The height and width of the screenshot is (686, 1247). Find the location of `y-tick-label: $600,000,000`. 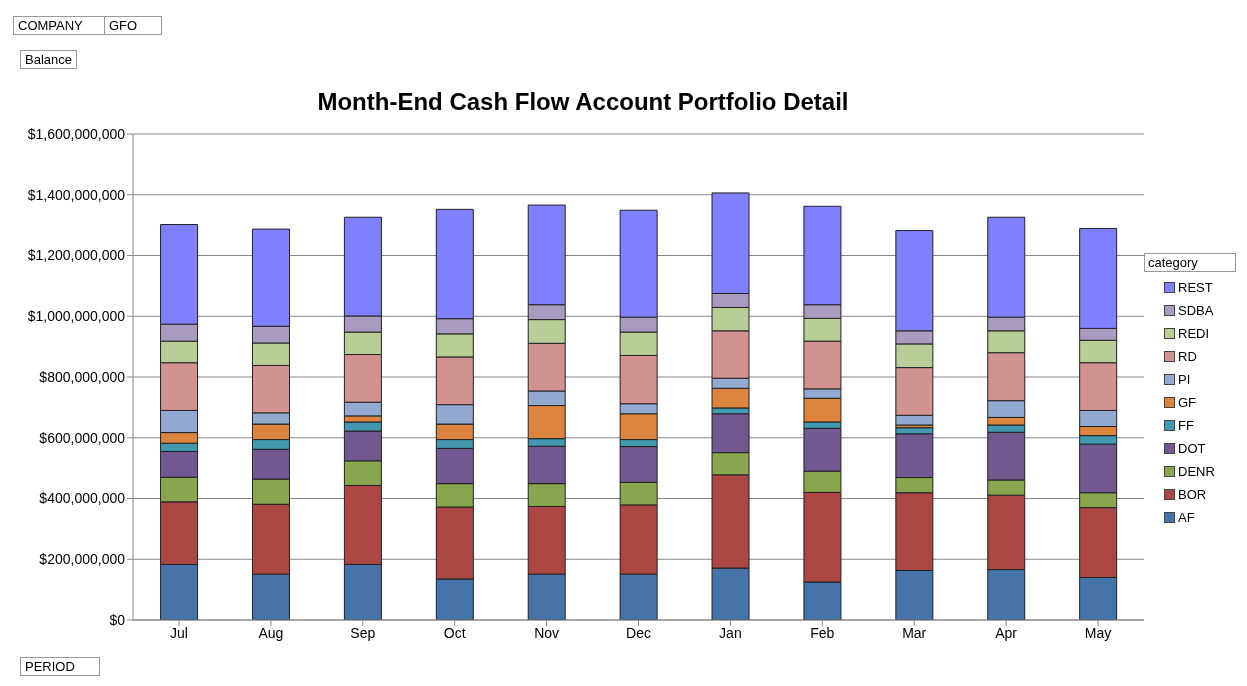

y-tick-label: $600,000,000 is located at coordinates (82, 437).